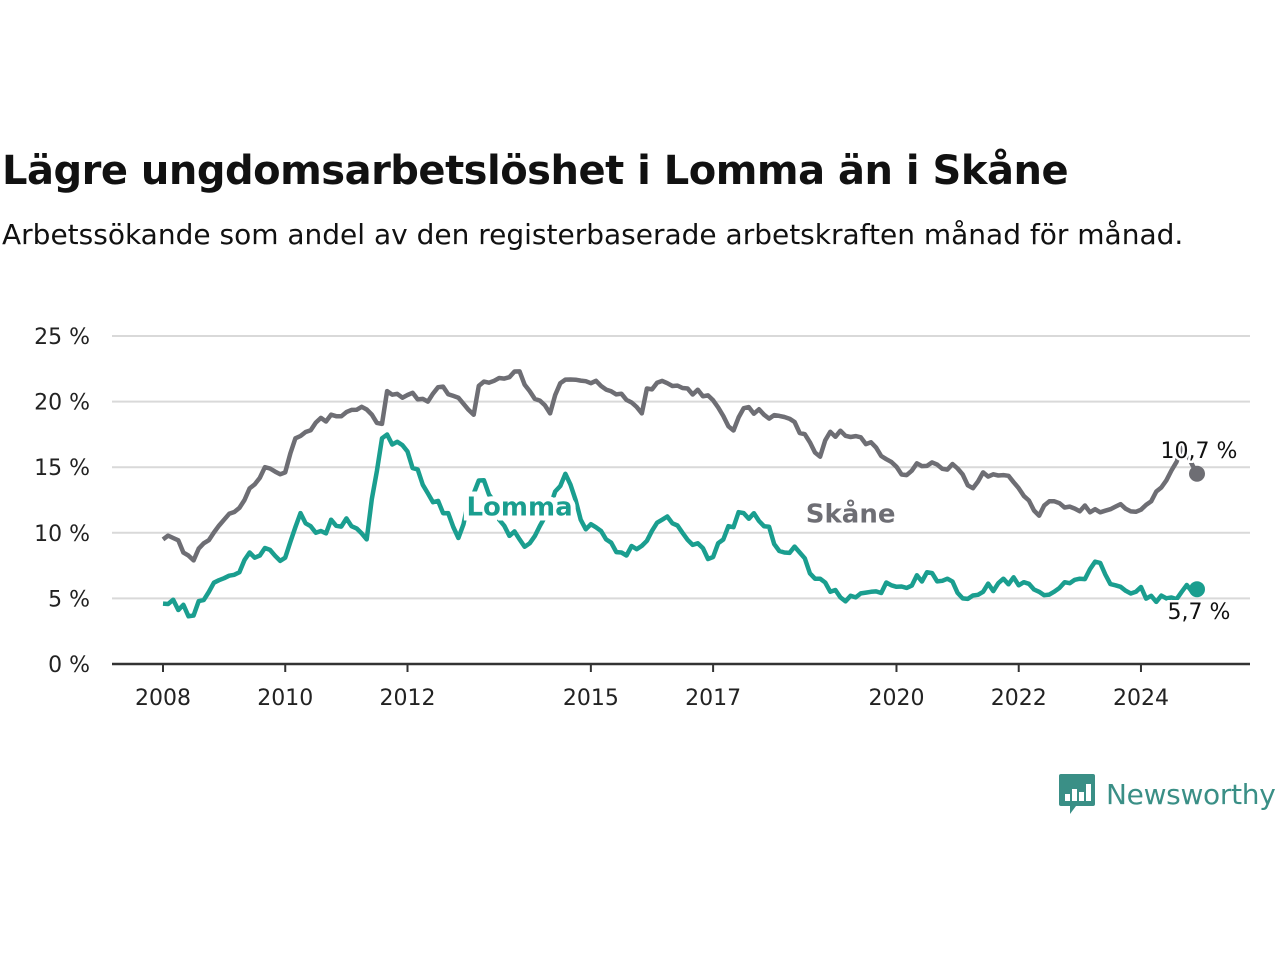 The width and height of the screenshot is (1280, 960). I want to click on brand: Newsworthy, so click(1167, 794).